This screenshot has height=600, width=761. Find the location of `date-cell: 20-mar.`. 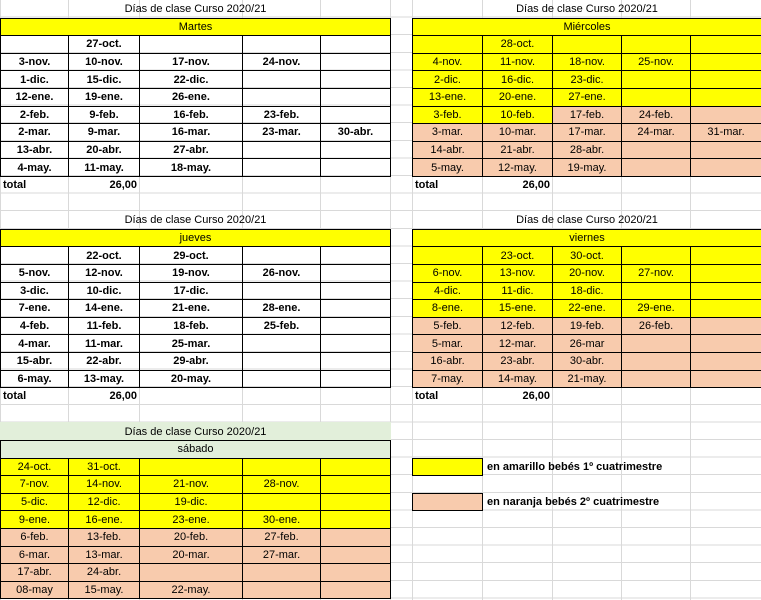

date-cell: 20-mar. is located at coordinates (191, 555).